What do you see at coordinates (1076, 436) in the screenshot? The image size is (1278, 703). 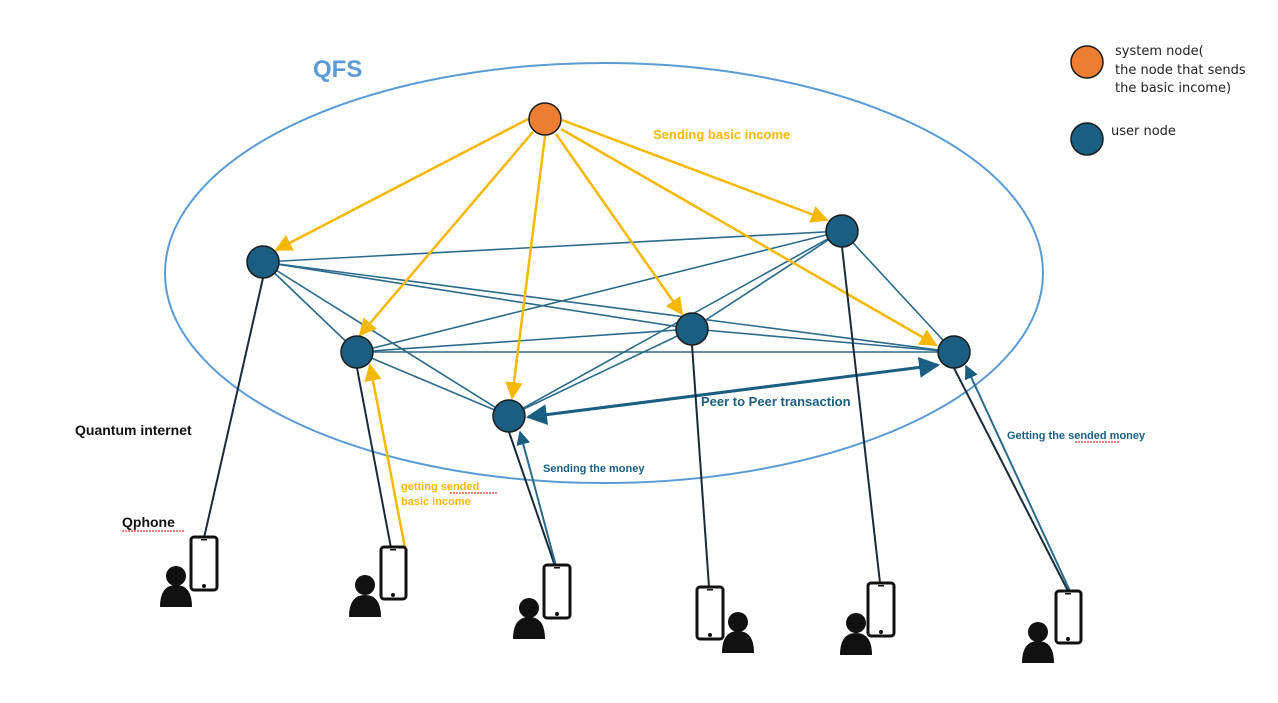 I see `getting-money-label: Getting the sended money` at bounding box center [1076, 436].